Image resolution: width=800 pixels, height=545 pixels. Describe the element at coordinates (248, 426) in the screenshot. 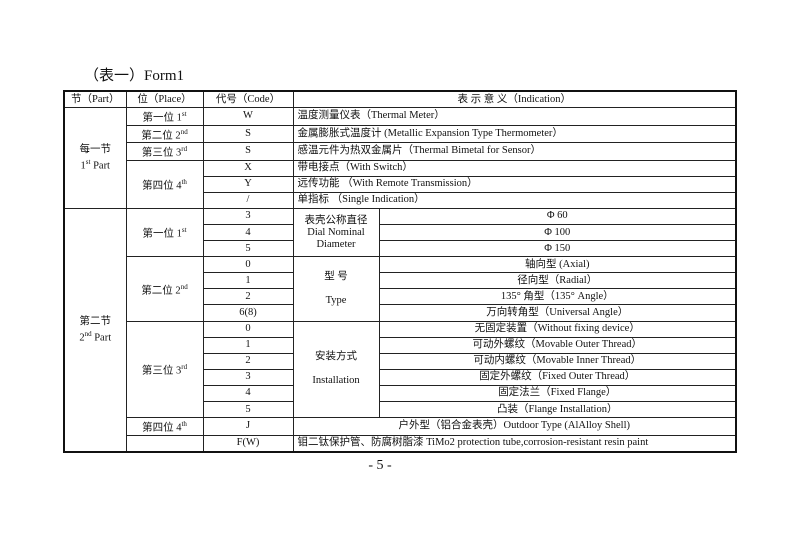

I see `code-cell: J` at that location.